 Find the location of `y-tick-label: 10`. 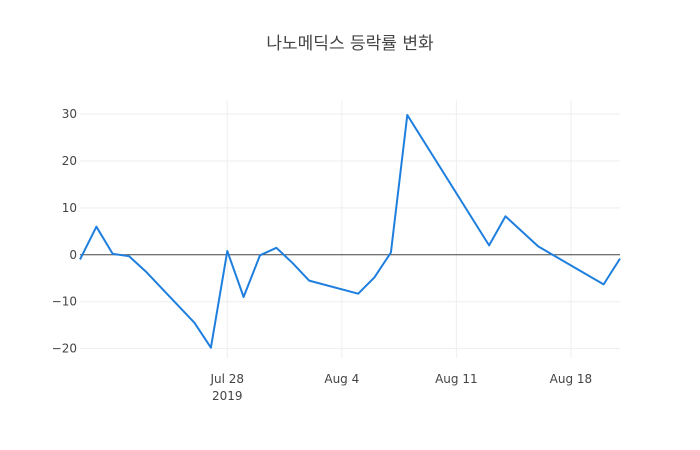

y-tick-label: 10 is located at coordinates (69, 208).